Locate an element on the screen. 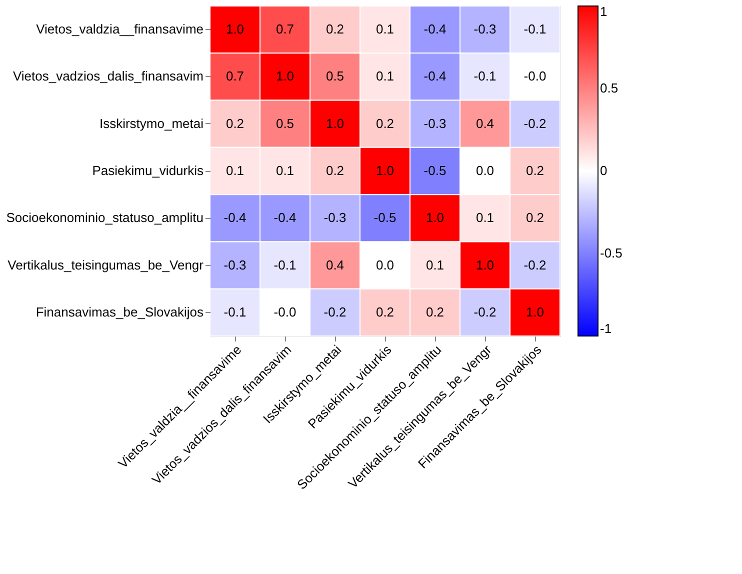 The image size is (742, 574). color-bar-label: 0 is located at coordinates (604, 170).